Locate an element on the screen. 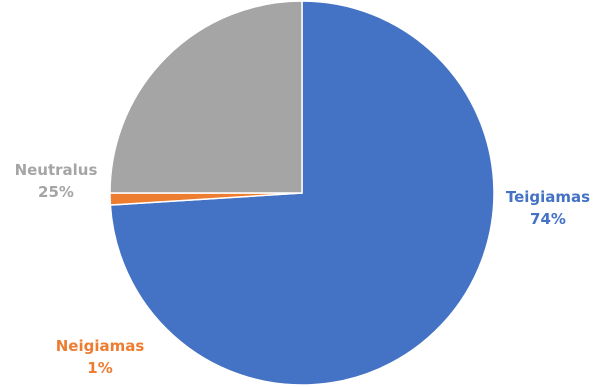  label-neigiamas-value: 1% is located at coordinates (99, 368).